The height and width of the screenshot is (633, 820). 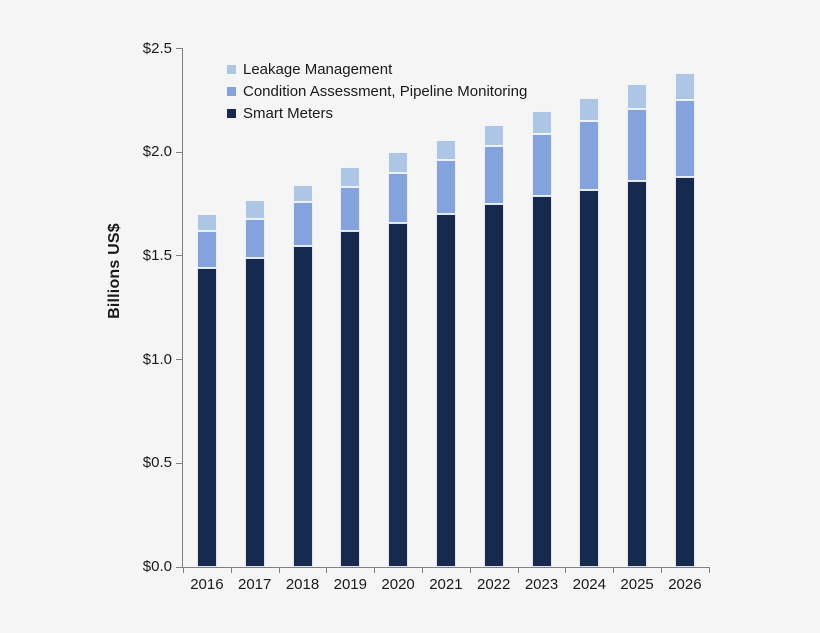 What do you see at coordinates (377, 113) in the screenshot?
I see `legend-item-smart-meters: Smart Meters` at bounding box center [377, 113].